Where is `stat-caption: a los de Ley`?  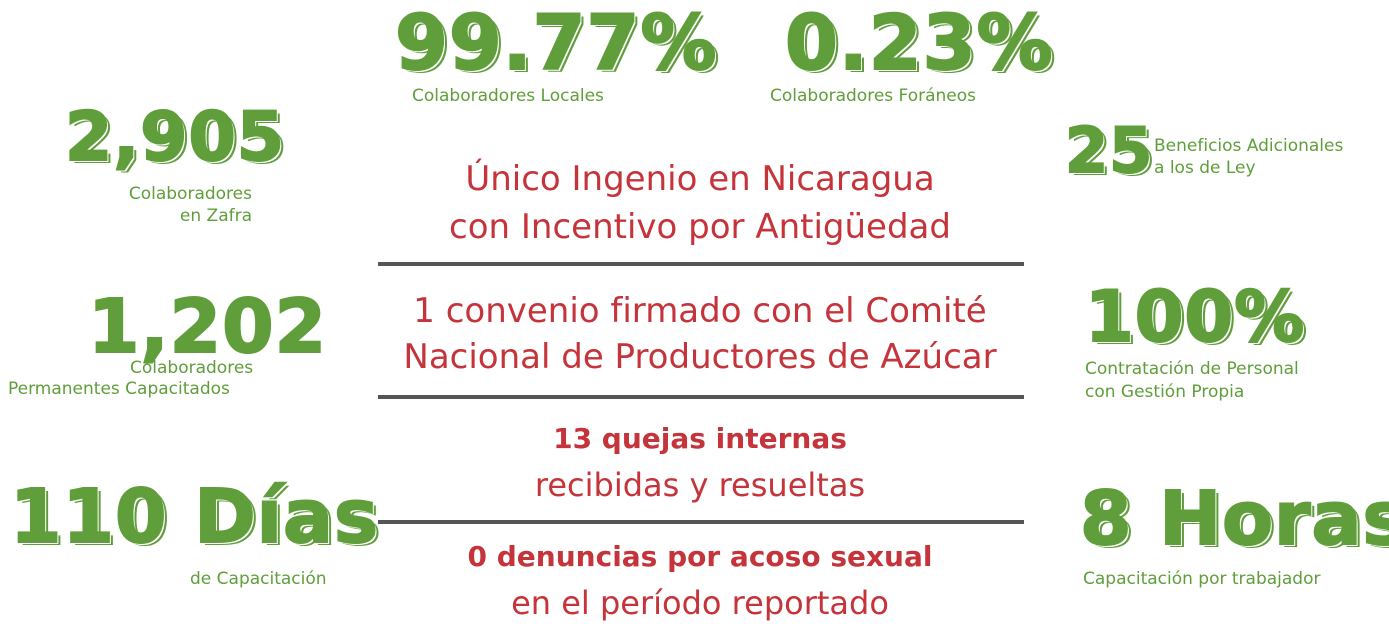
stat-caption: a los de Ley is located at coordinates (1205, 168).